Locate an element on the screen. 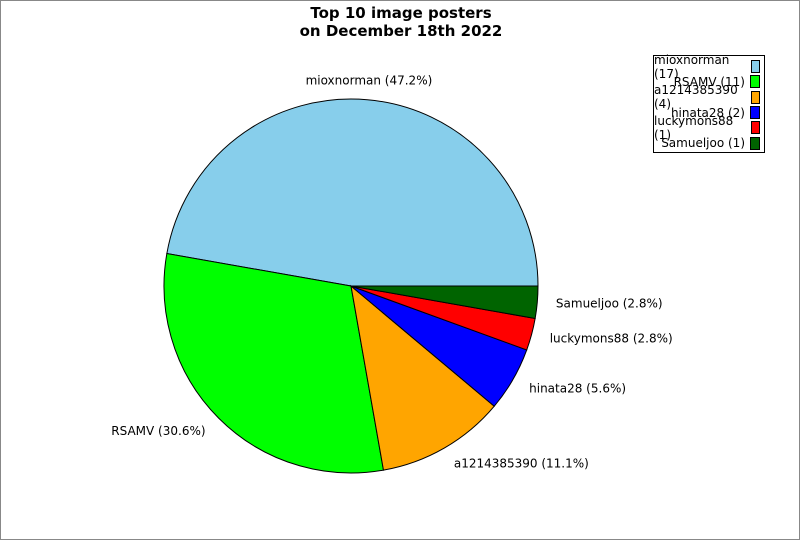  legend-label: Samueljoo (1) is located at coordinates (703, 143).